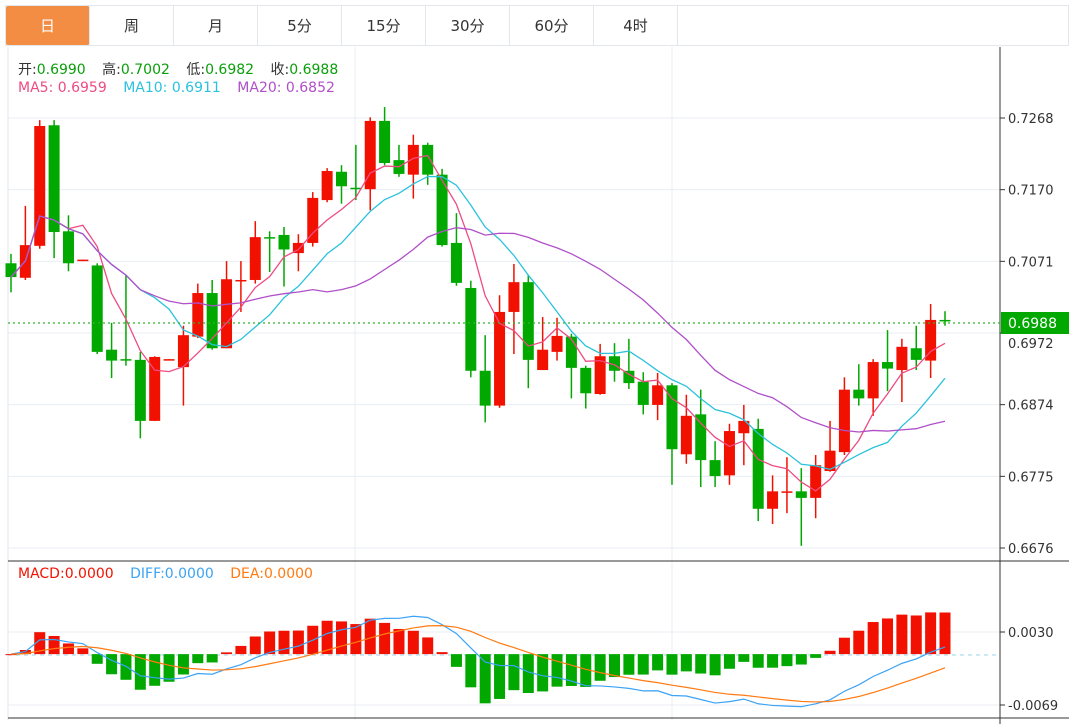 The width and height of the screenshot is (1069, 724). I want to click on price-tick-label: 0.6972, so click(1031, 344).